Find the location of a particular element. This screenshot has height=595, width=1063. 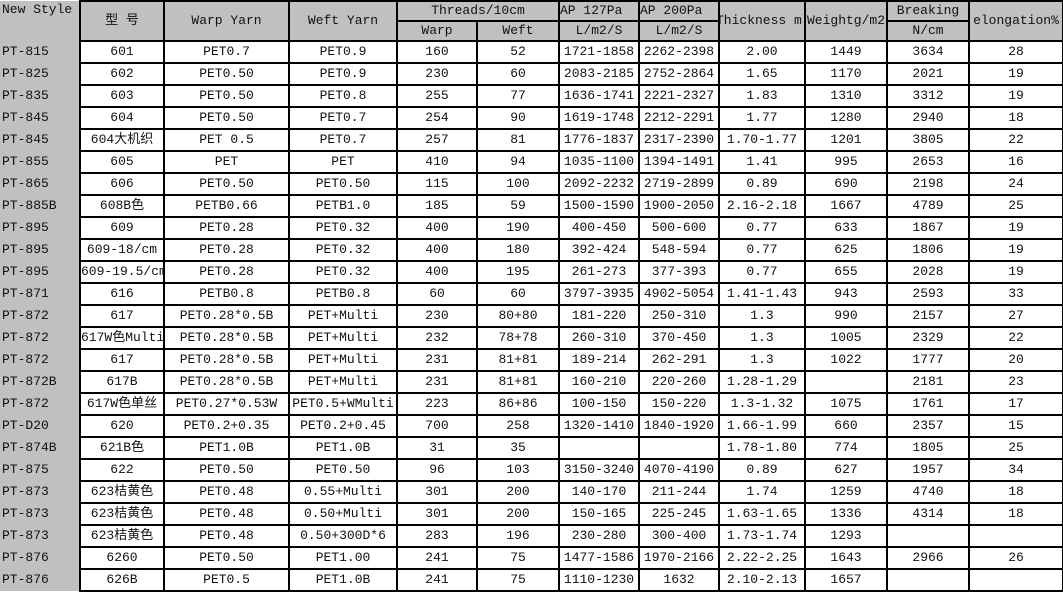

cell-warp-yarn: PET0.2+0.35 is located at coordinates (226, 426).